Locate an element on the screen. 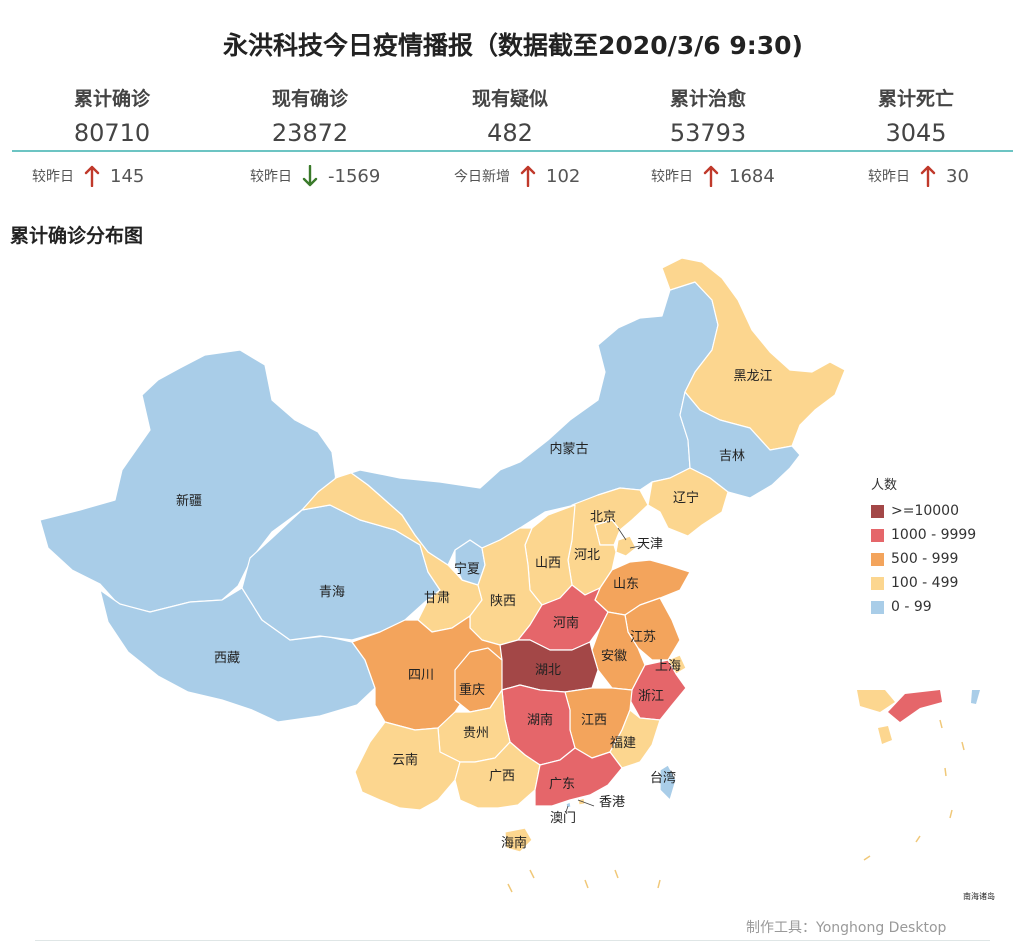 This screenshot has width=1026, height=942. region-label: 香港 is located at coordinates (612, 802).